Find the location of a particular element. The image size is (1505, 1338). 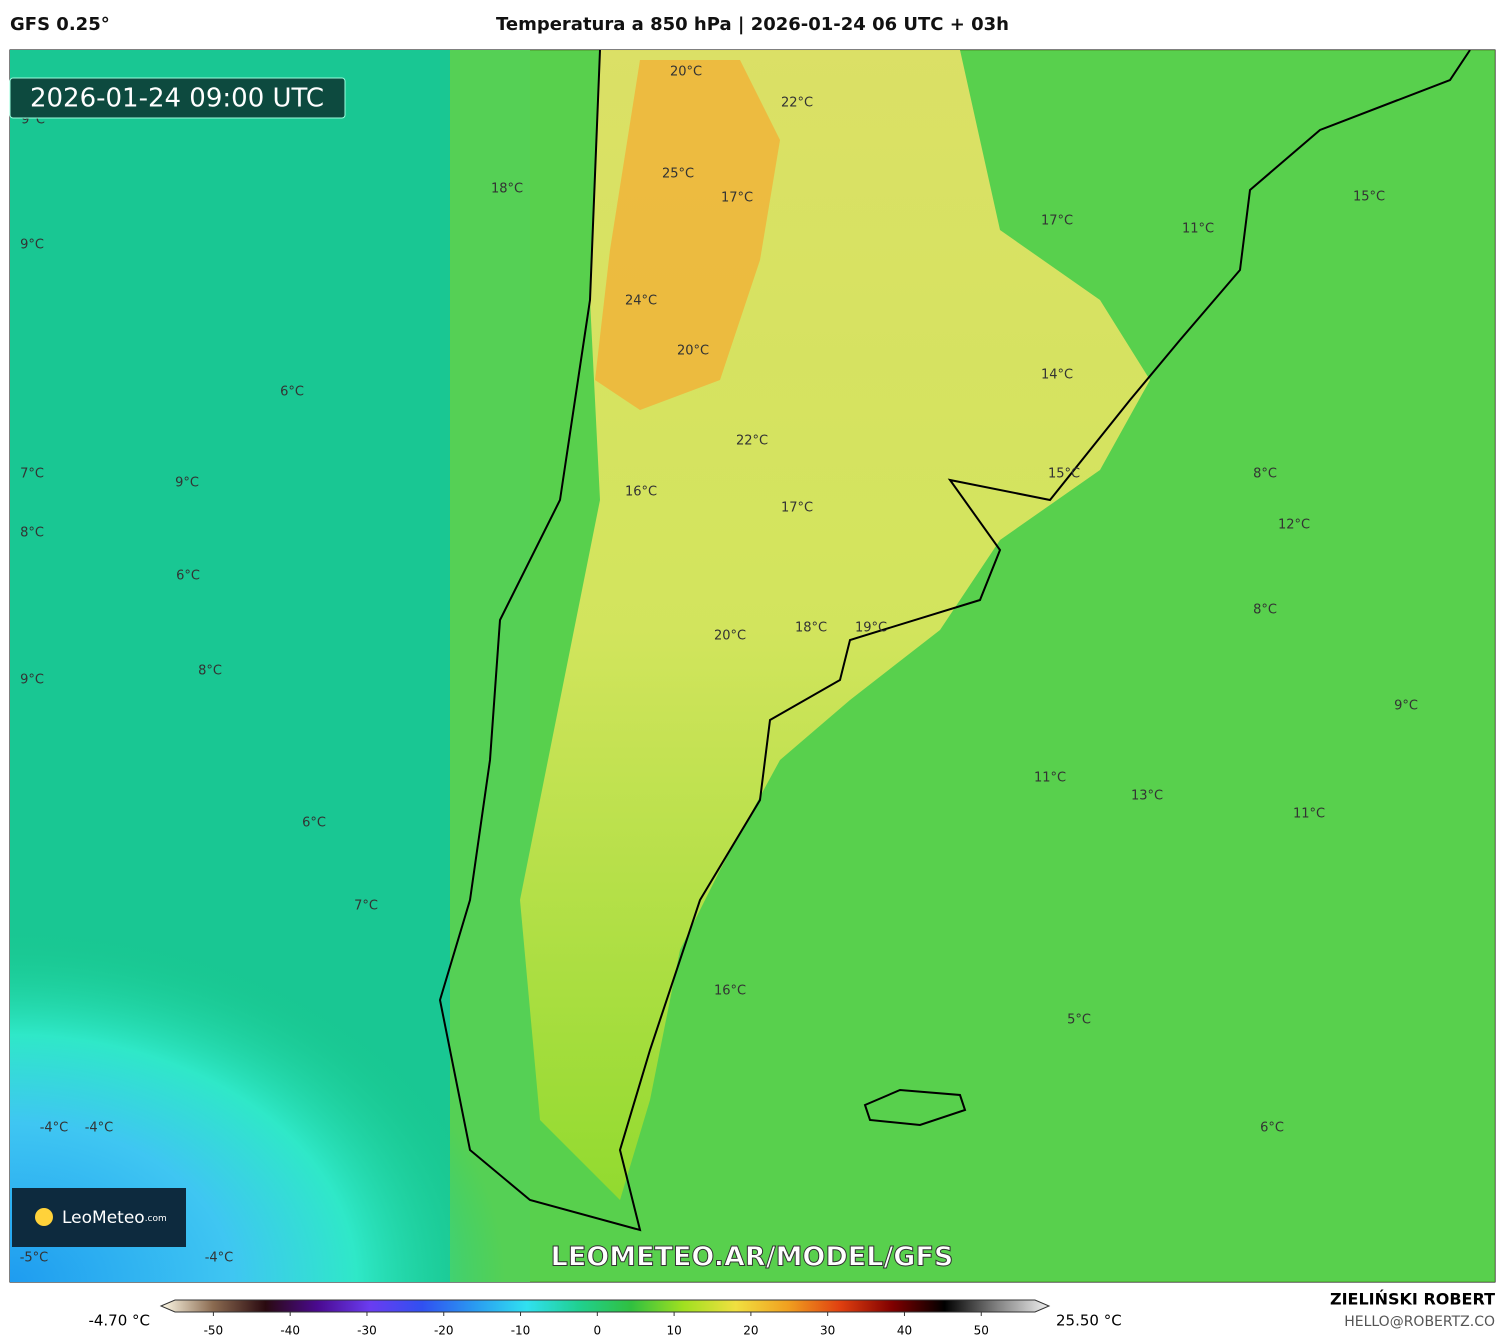

logo: LeoMeteo.com is located at coordinates (114, 1218).